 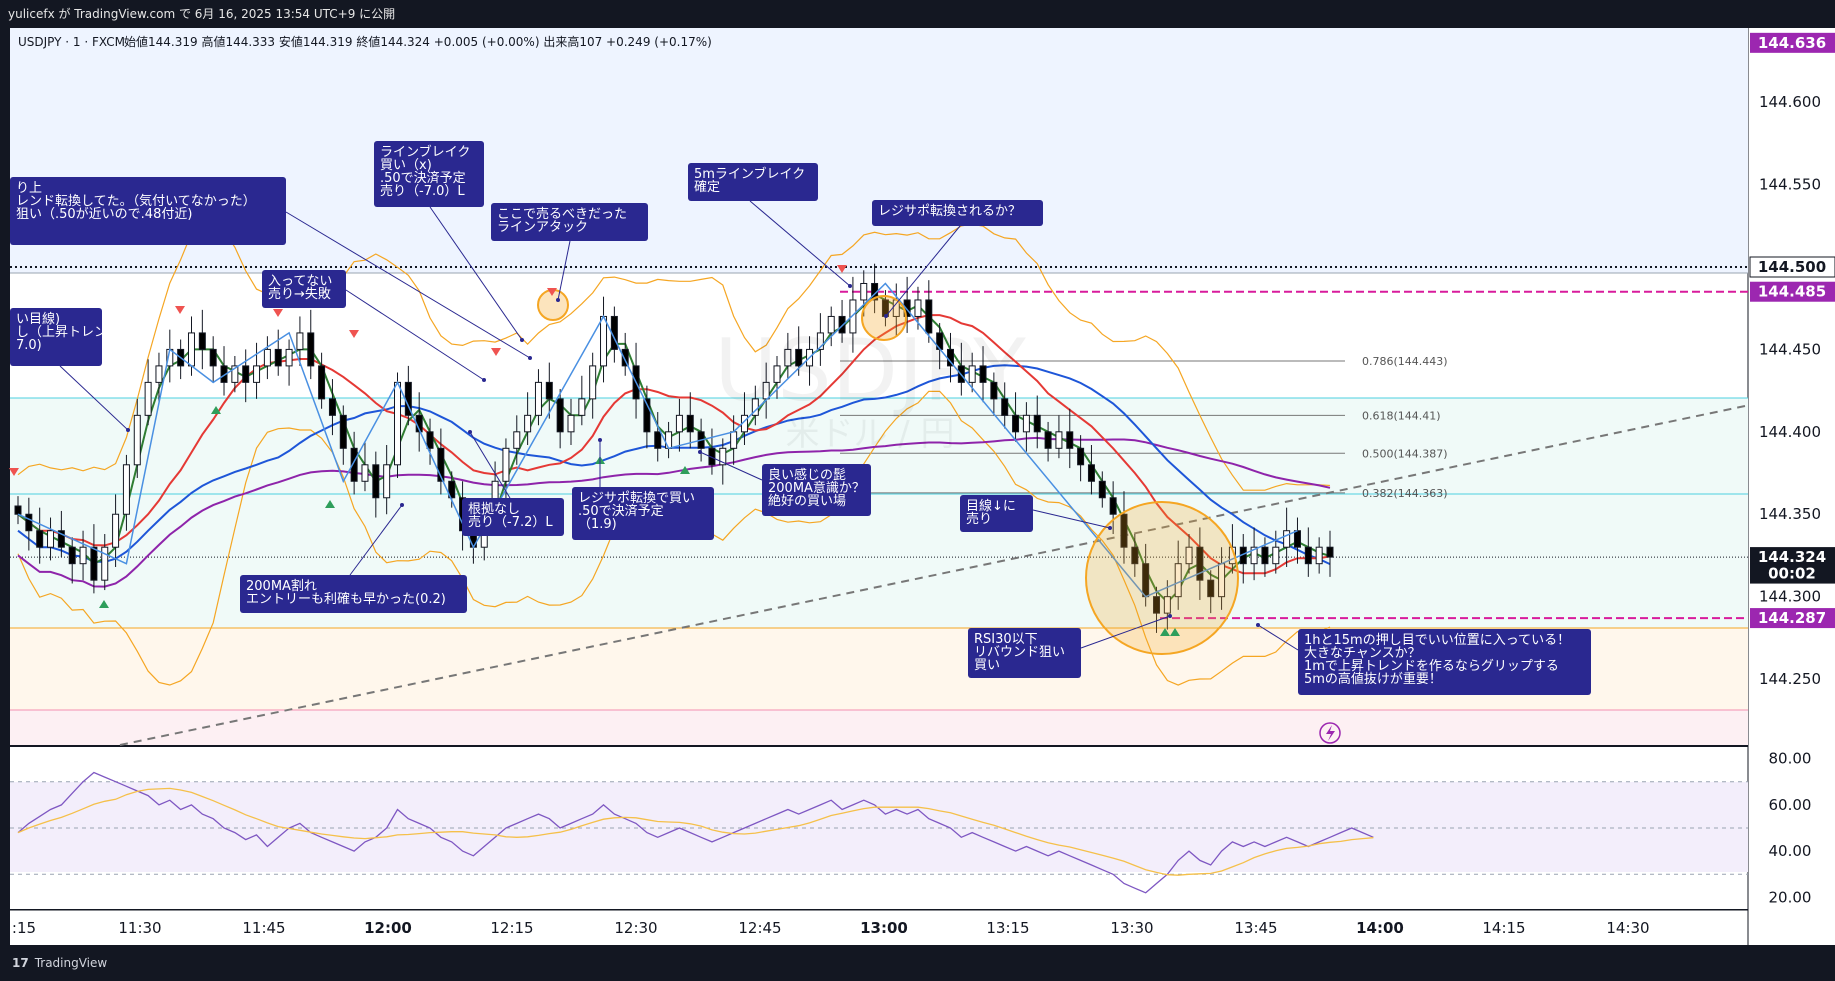 What do you see at coordinates (104, 214) in the screenshot?
I see `annotation-line: 狙い（.50が近いので.48付近)` at bounding box center [104, 214].